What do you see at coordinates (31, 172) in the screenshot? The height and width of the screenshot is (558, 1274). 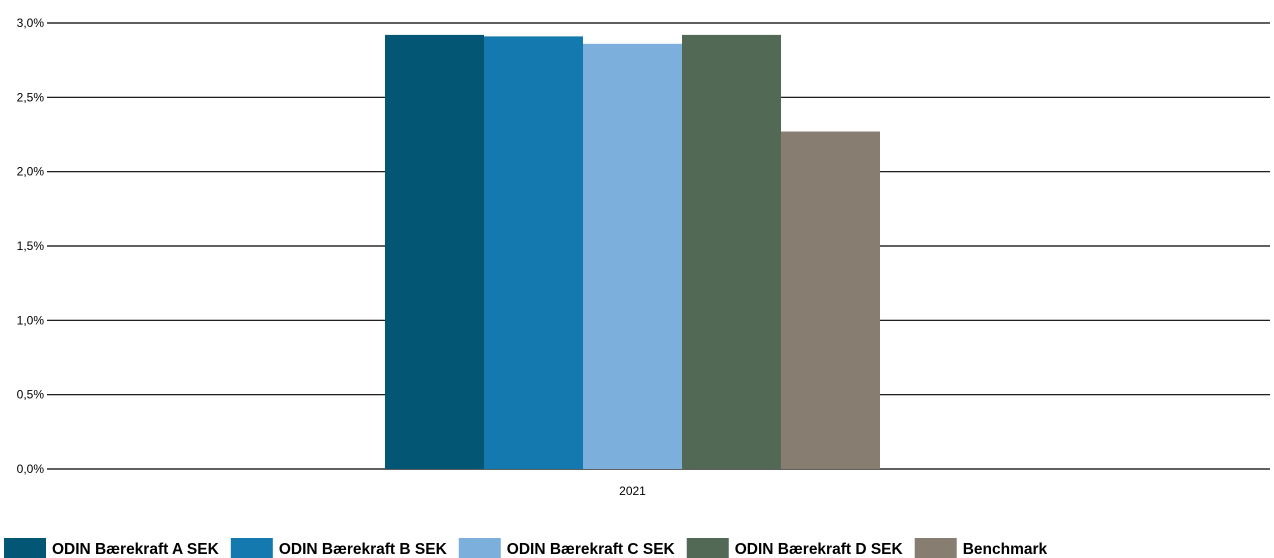 I see `y-tick-label: 2,0%` at bounding box center [31, 172].